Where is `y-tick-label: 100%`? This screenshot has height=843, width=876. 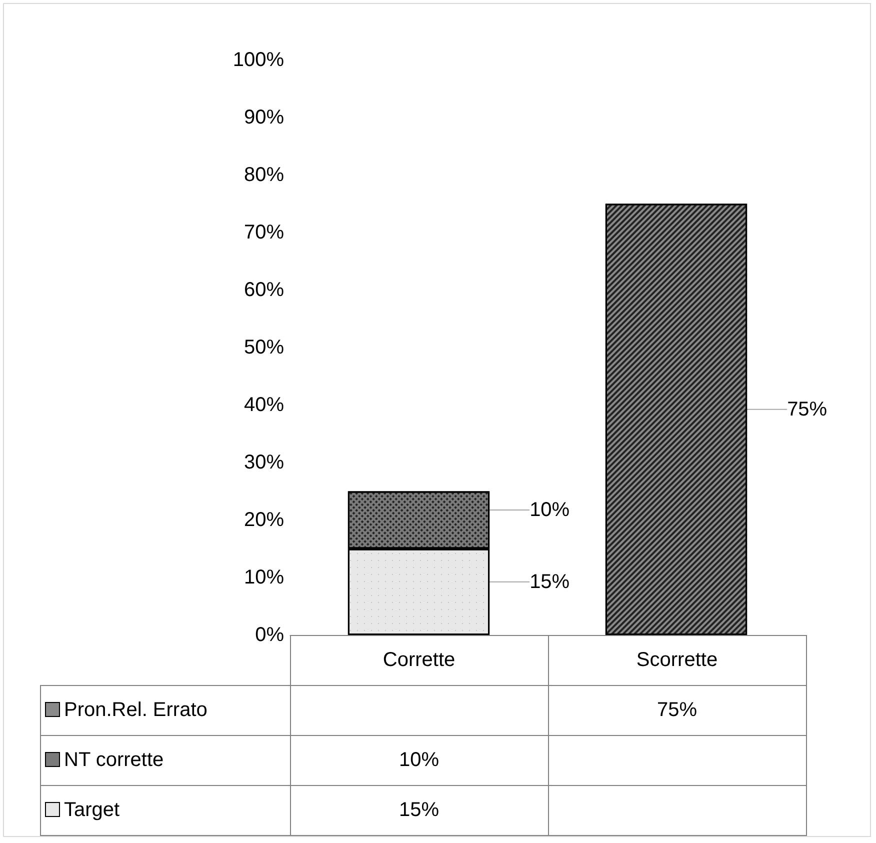 y-tick-label: 100% is located at coordinates (258, 60).